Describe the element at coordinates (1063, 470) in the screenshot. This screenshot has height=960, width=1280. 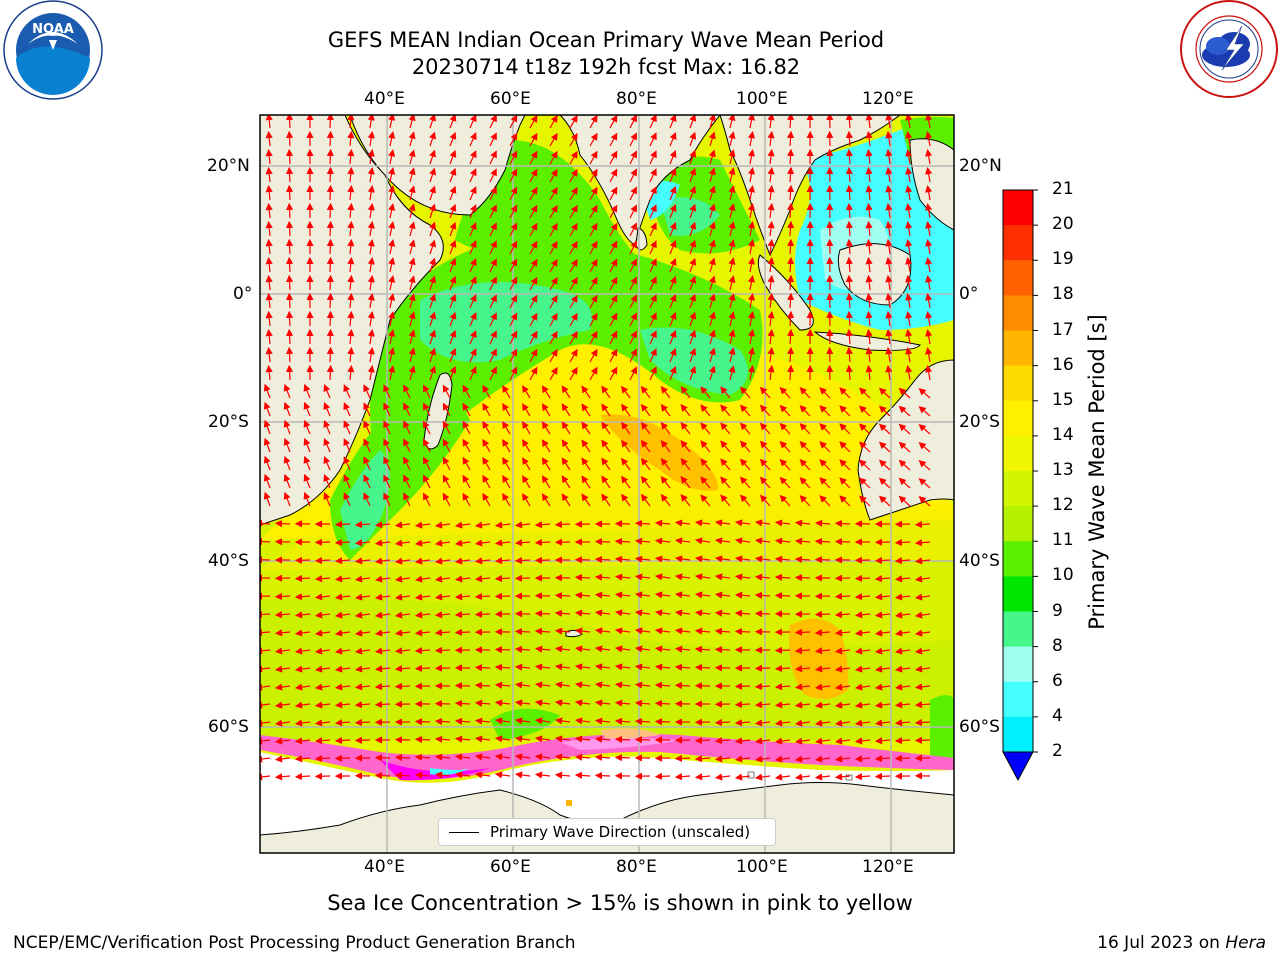
I see `colorbar-tick-label: 13` at that location.